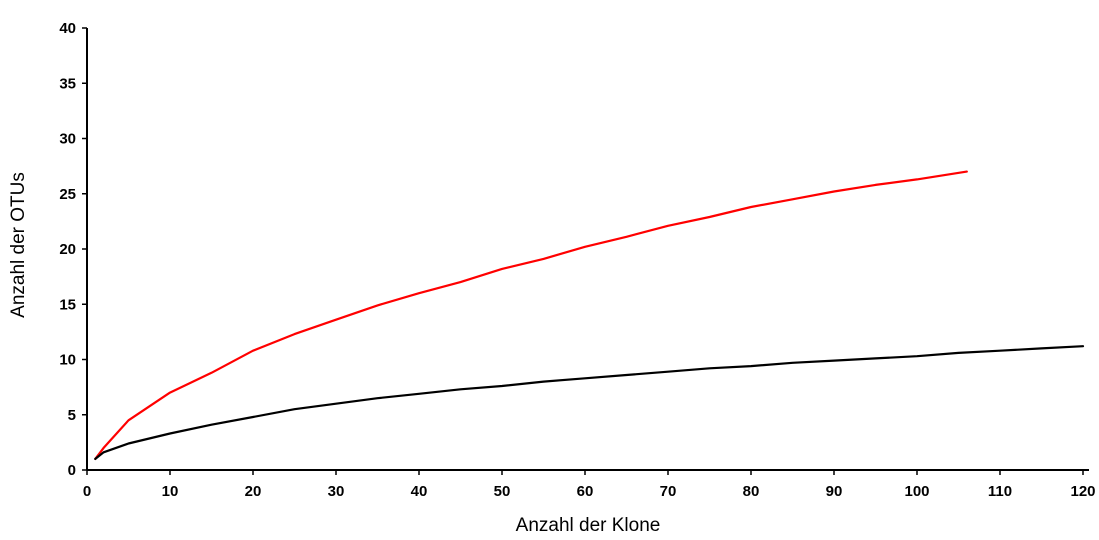 This screenshot has width=1099, height=540. Describe the element at coordinates (585, 491) in the screenshot. I see `x-tick-label: 60` at that location.